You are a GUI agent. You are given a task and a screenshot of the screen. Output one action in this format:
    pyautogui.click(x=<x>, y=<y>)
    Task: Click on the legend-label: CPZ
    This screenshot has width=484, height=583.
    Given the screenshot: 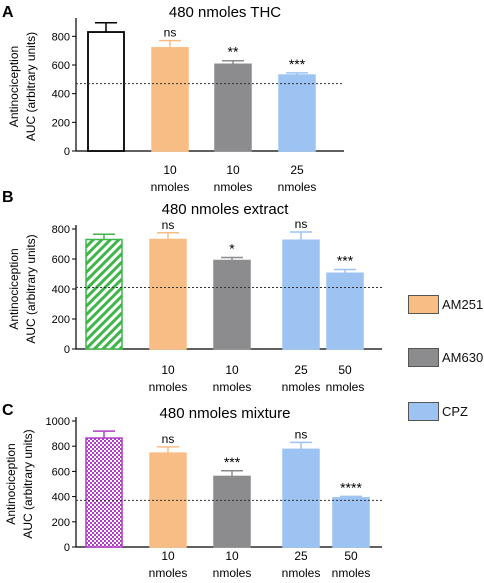 What is the action you would take?
    pyautogui.click(x=455, y=411)
    